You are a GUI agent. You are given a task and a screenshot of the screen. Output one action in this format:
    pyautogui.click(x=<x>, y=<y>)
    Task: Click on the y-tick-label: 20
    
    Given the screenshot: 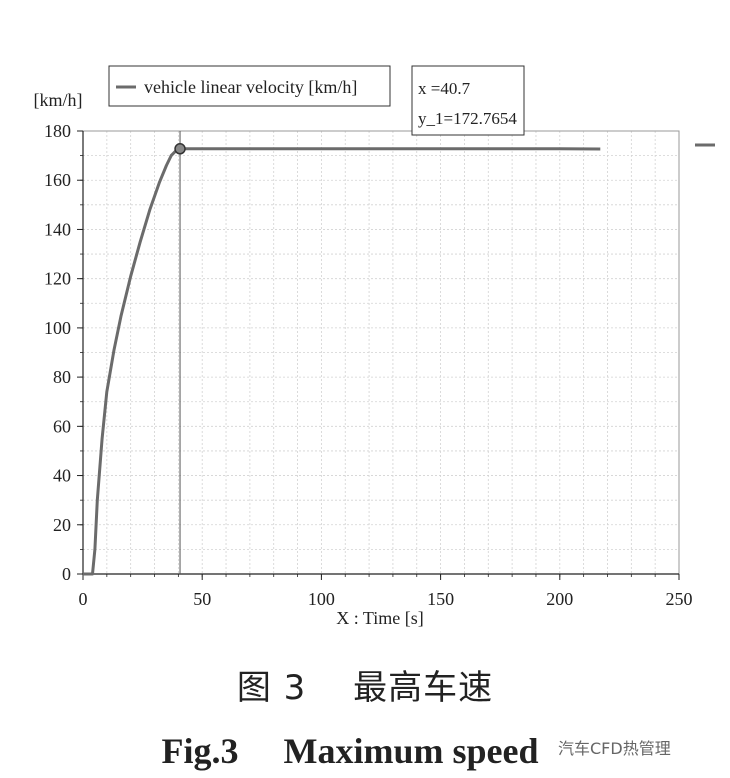 What is the action you would take?
    pyautogui.click(x=62, y=525)
    